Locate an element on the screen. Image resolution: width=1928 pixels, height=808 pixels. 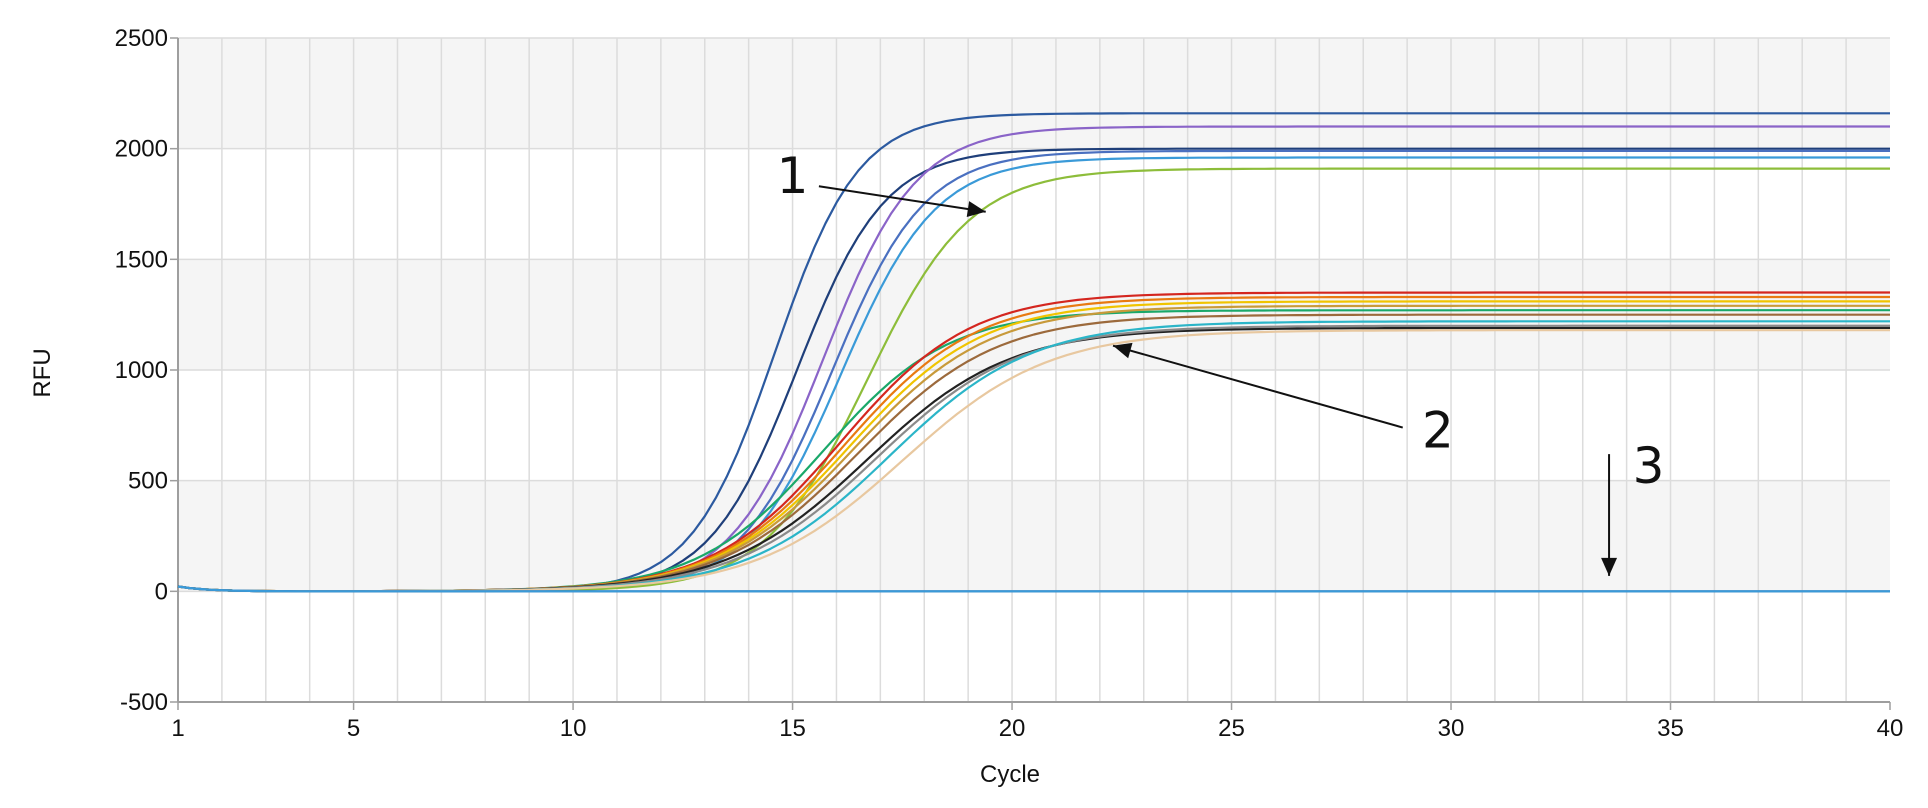
band-shade is located at coordinates (1034, 536).